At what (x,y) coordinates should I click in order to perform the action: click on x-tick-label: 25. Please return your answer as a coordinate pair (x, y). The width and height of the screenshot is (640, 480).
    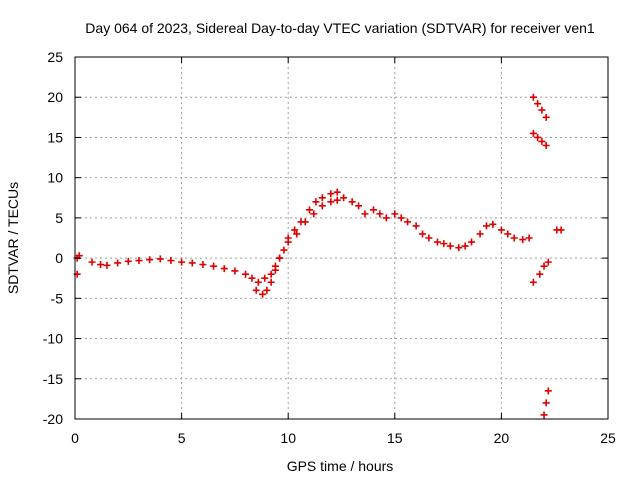
    Looking at the image, I should click on (608, 438).